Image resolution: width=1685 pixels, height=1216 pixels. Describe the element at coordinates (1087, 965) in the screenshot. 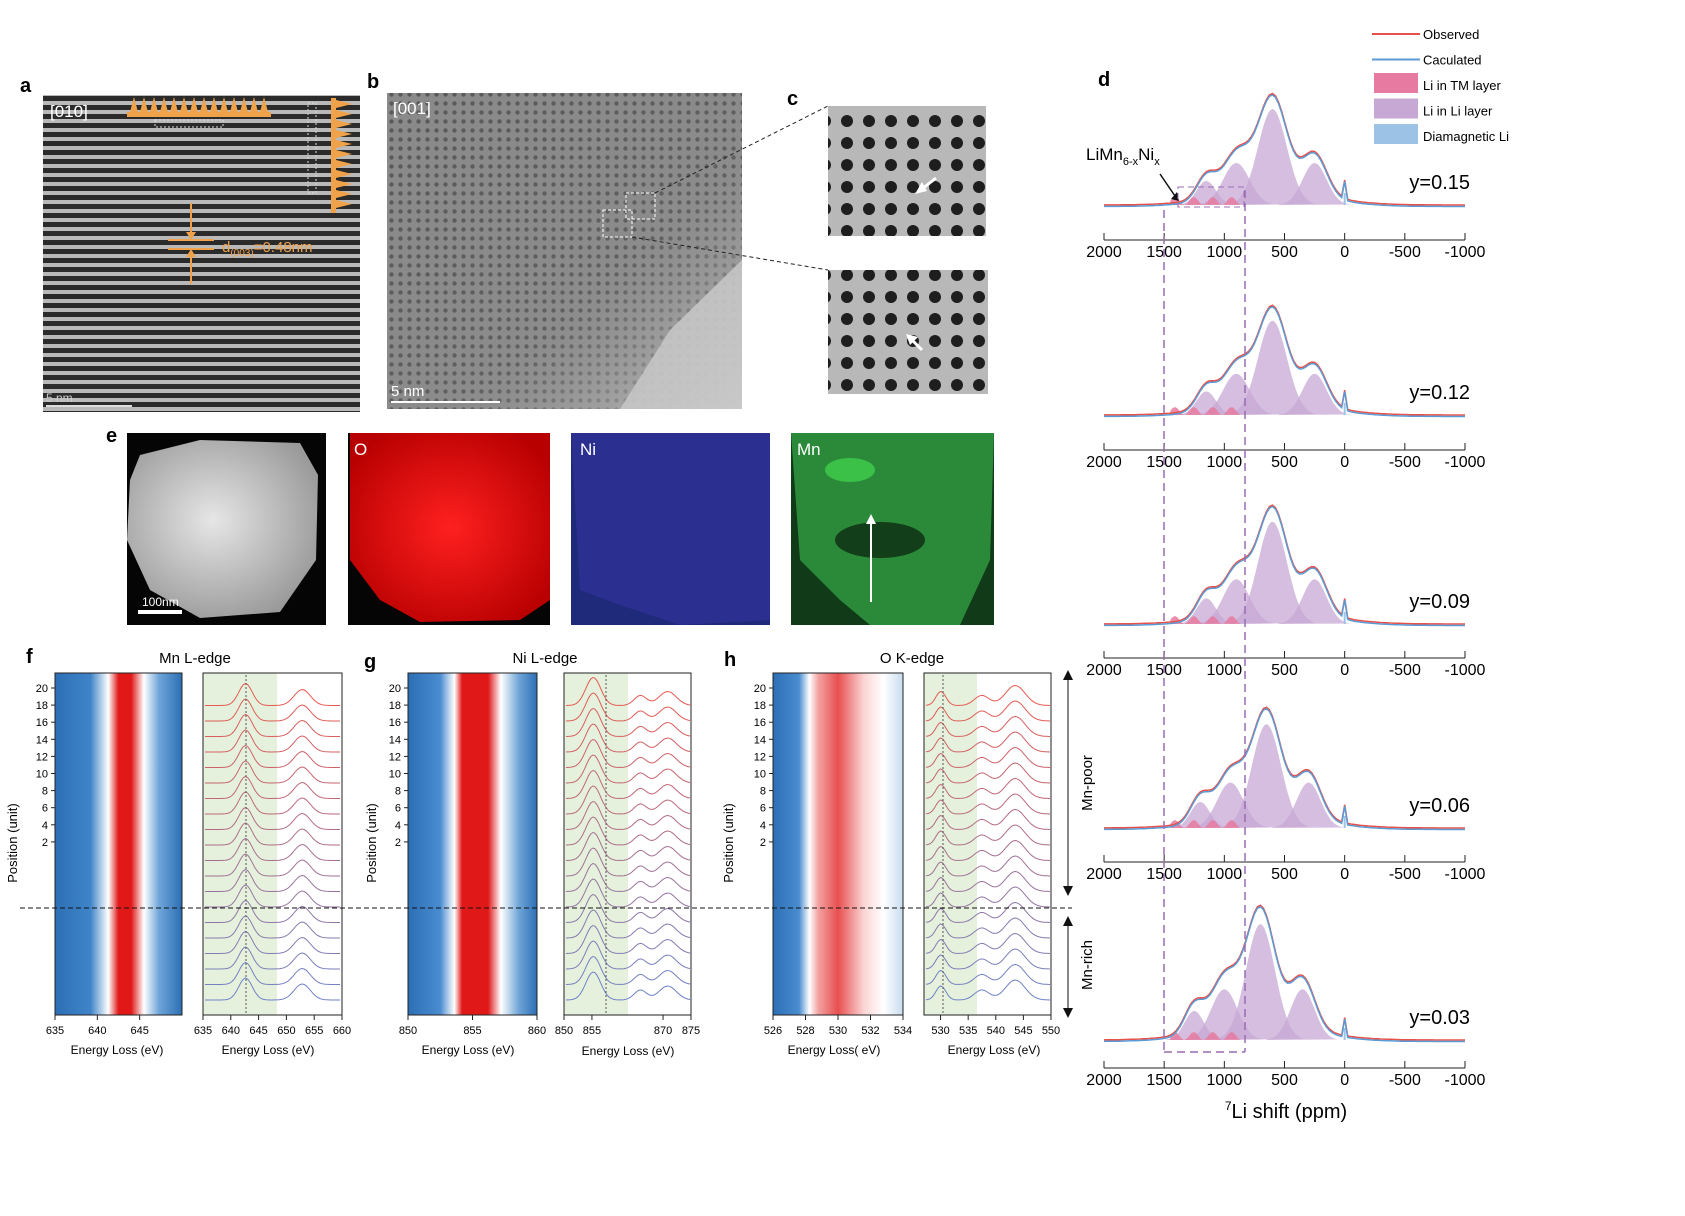

I see `mn-rich-label: Mn-rich` at that location.